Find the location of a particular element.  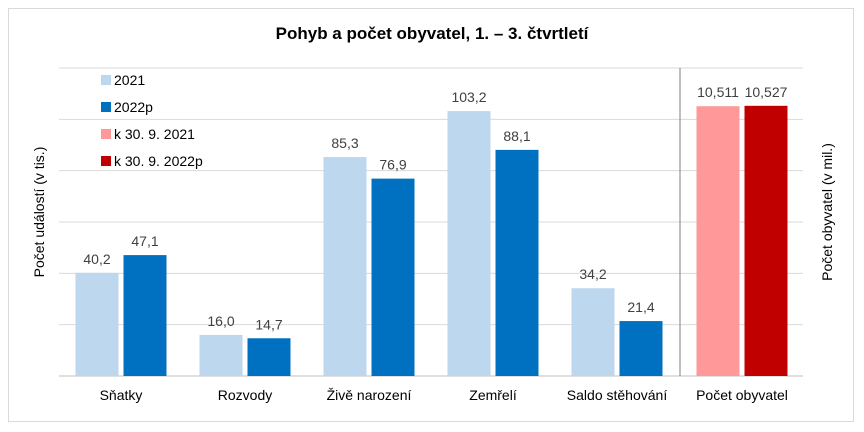

data-label: 40,2 is located at coordinates (96, 259).